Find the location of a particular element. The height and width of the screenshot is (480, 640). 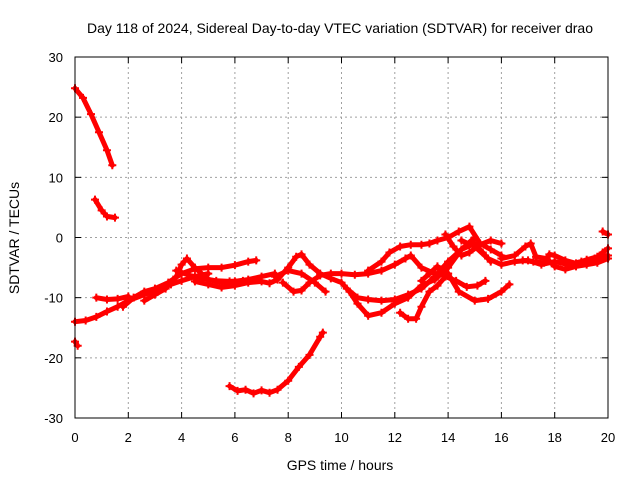

x-tick-label: 16 is located at coordinates (501, 437).